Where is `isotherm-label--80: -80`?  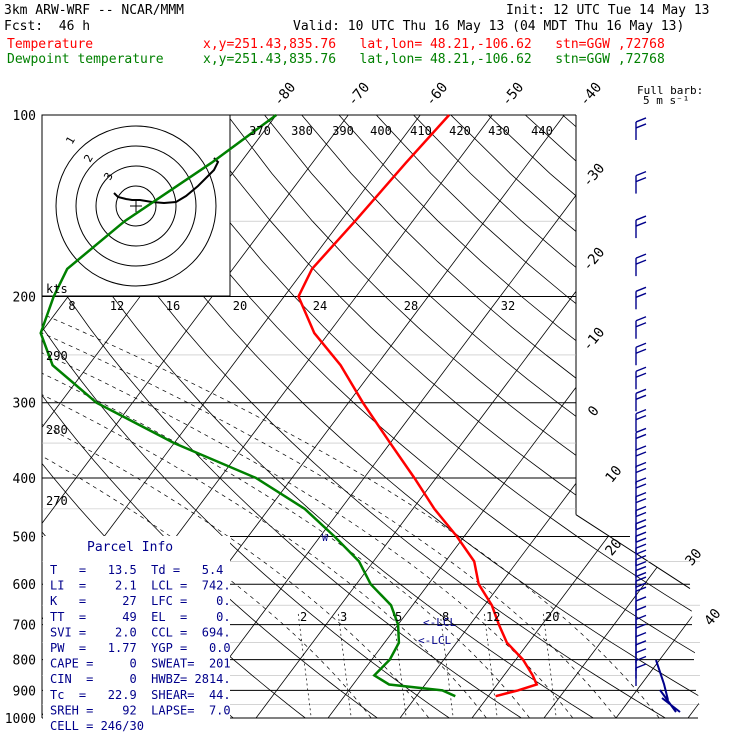
isotherm-label--80: -80 is located at coordinates (285, 95).